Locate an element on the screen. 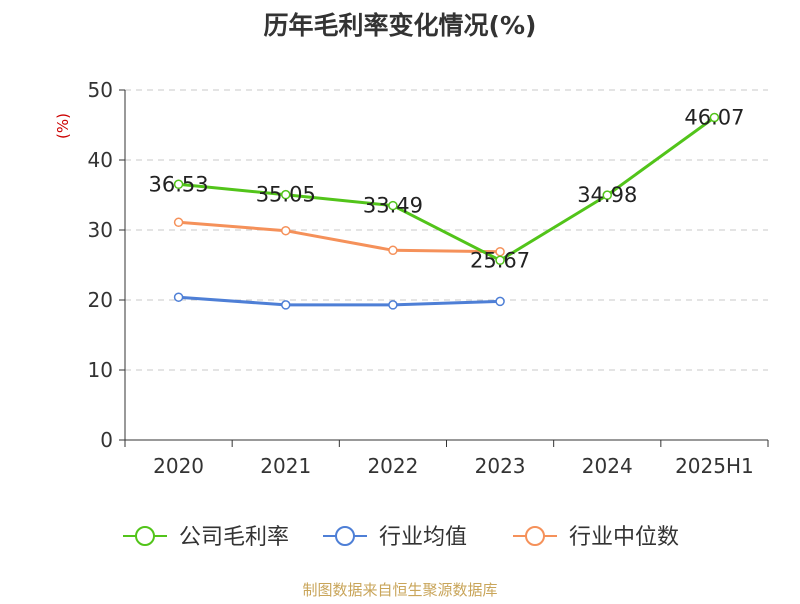 The image size is (800, 604). legend: 公司毛利率 行业均值 行业中位数 is located at coordinates (401, 537).